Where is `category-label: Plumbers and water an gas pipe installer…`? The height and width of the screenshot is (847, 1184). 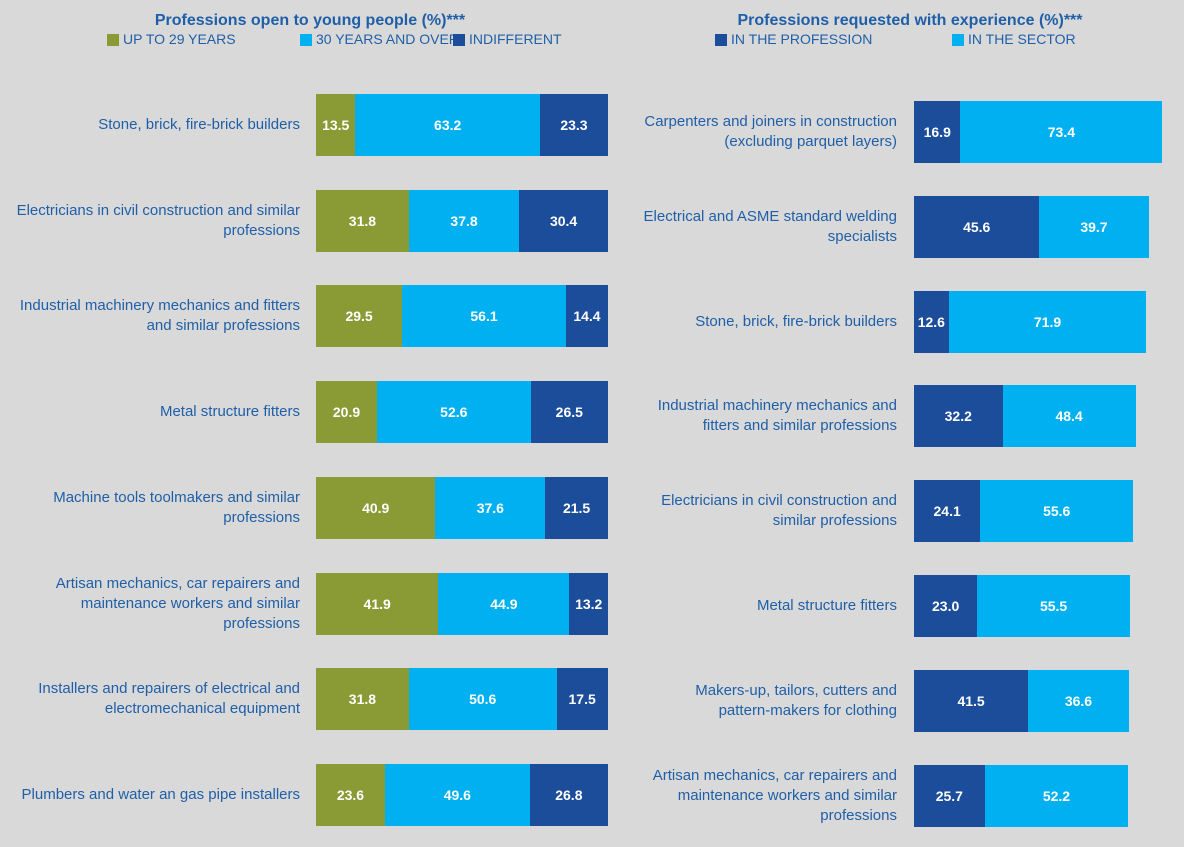 category-label: Plumbers and water an gas pipe installer… is located at coordinates (160, 794).